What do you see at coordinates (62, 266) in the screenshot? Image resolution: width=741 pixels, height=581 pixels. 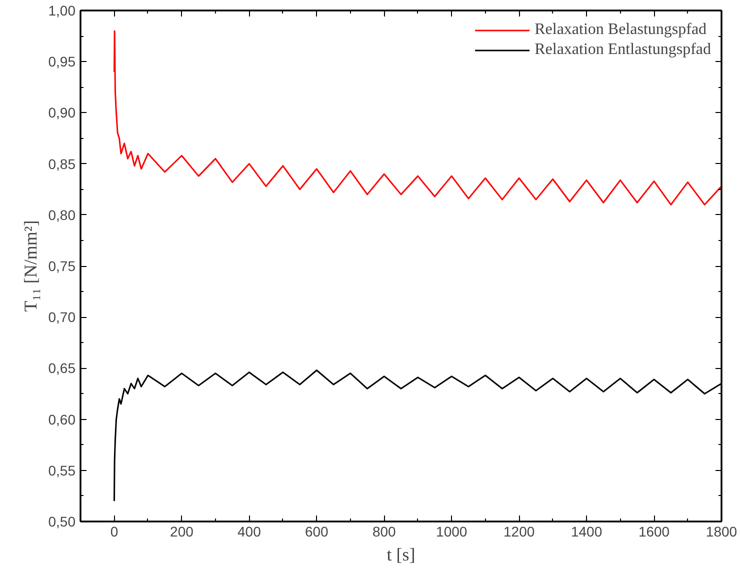 I see `y-tick-label: 0,75` at bounding box center [62, 266].